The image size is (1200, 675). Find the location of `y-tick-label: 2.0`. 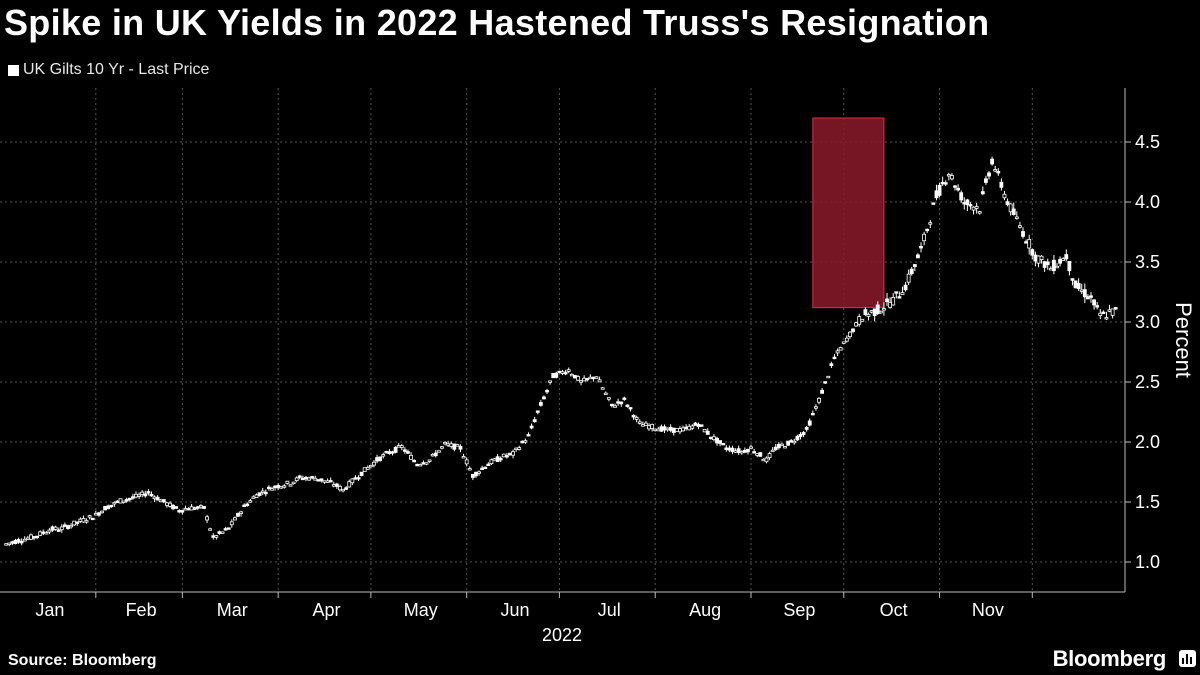

y-tick-label: 2.0 is located at coordinates (1147, 442).